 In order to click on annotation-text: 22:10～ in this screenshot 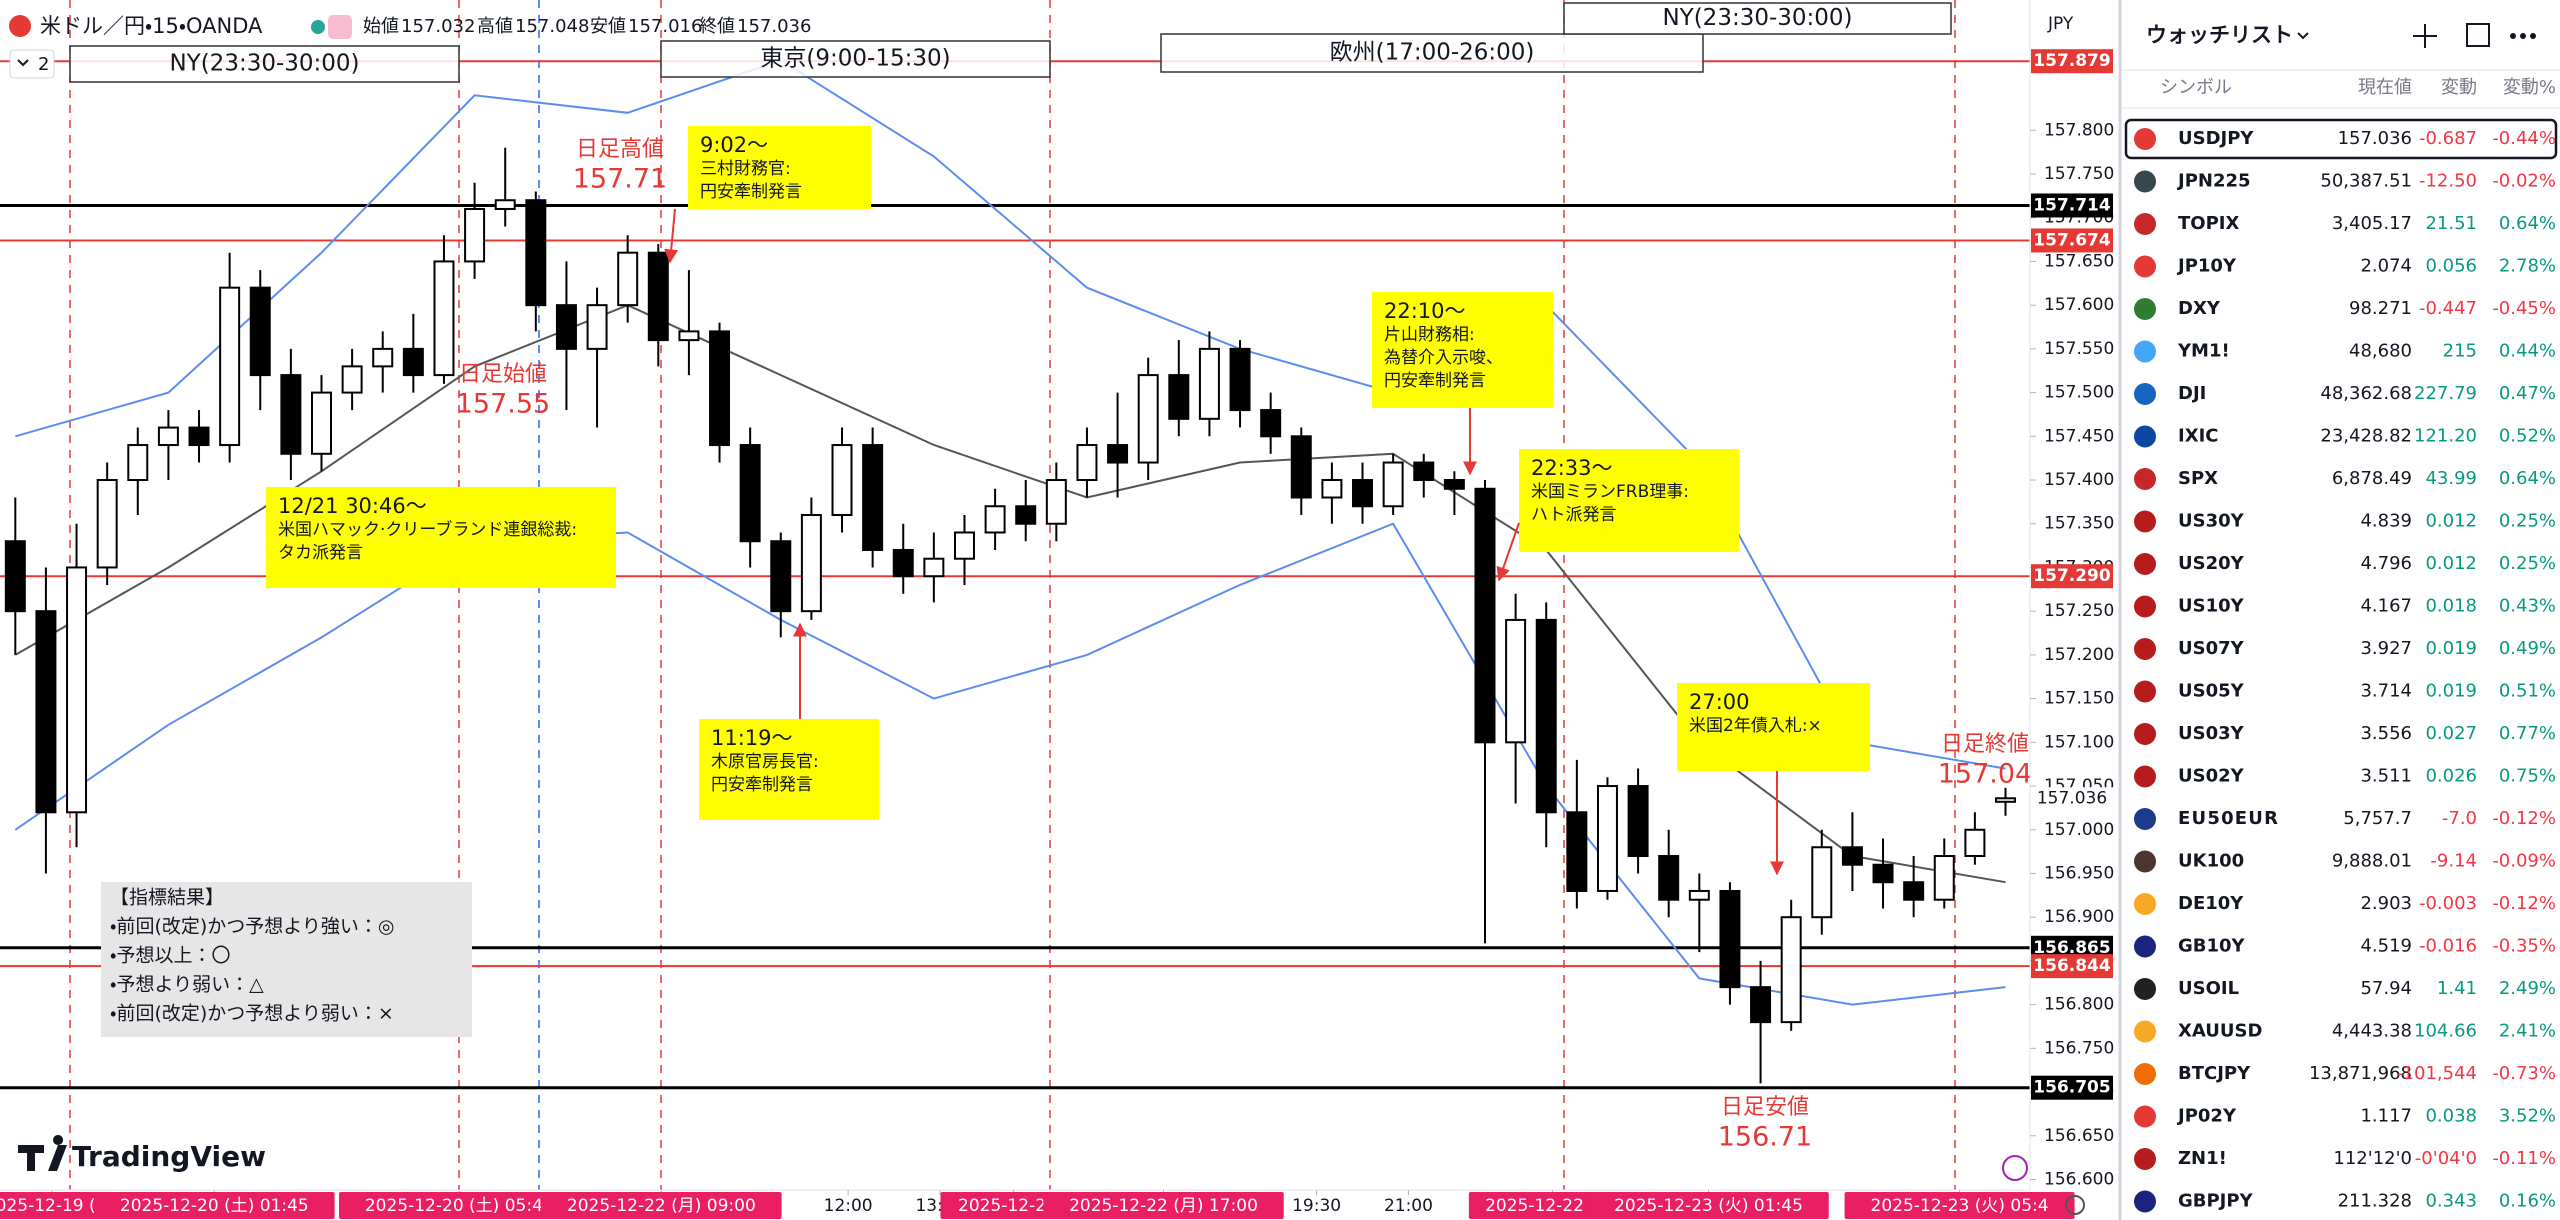, I will do `click(1425, 311)`.